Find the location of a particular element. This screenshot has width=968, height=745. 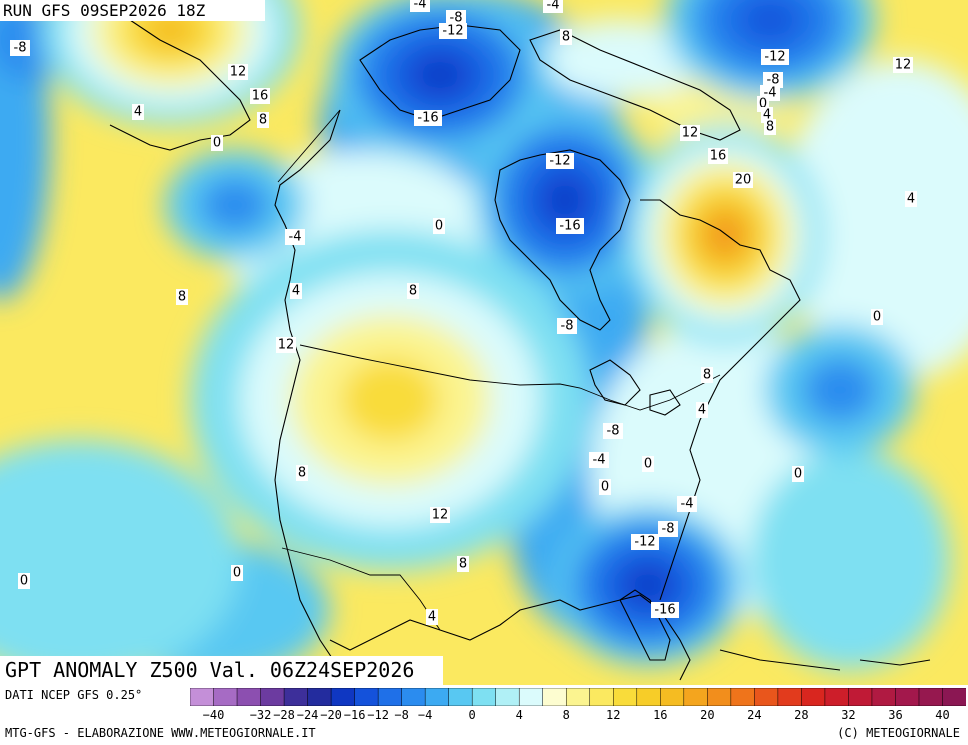

color-scale-tick: 40 is located at coordinates (942, 715).